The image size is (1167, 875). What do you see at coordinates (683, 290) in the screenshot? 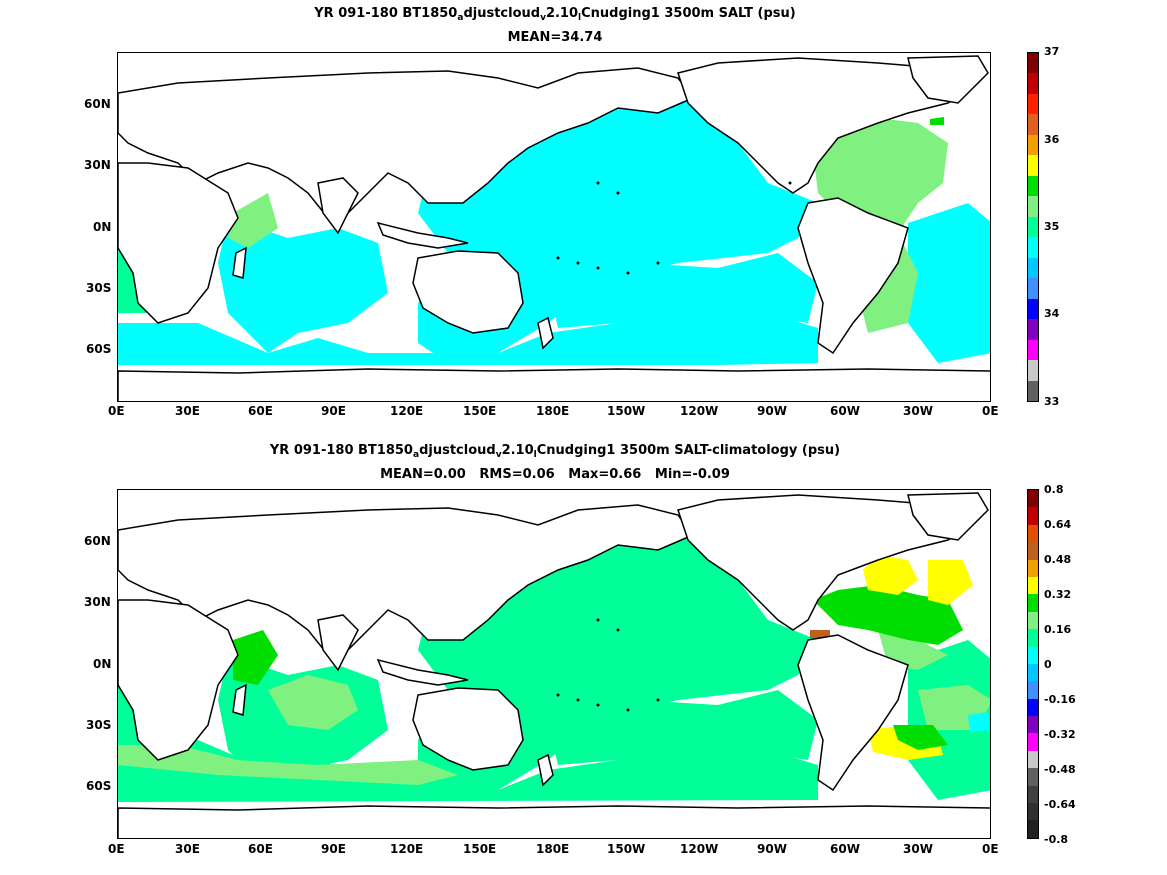
I see `top-sw-pacific-fill` at bounding box center [683, 290].